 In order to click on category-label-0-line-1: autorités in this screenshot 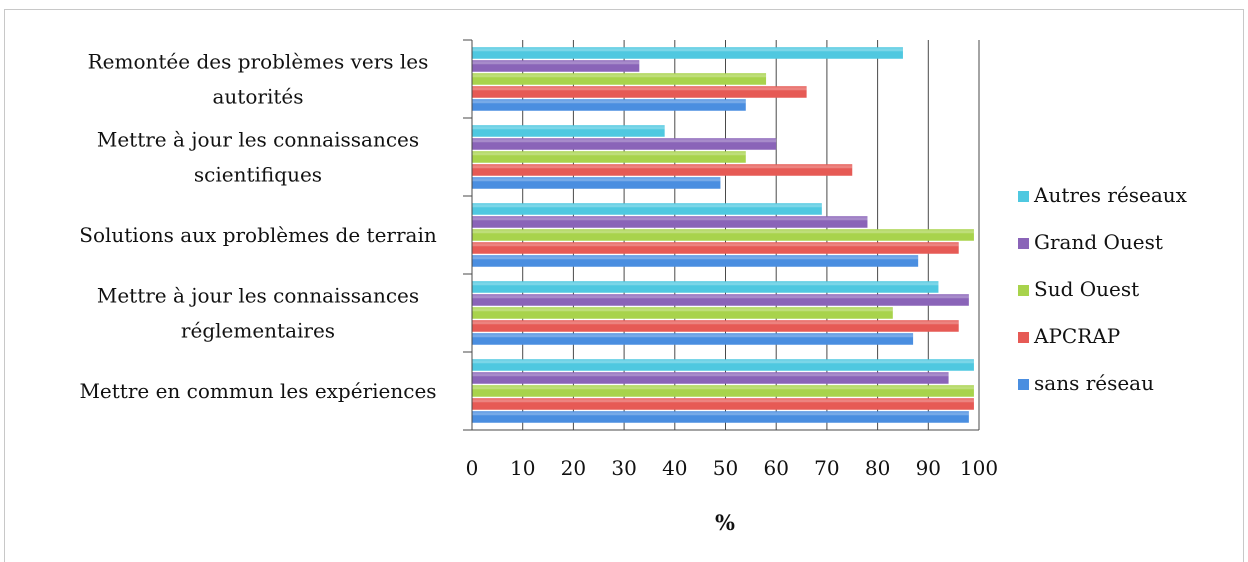, I will do `click(258, 97)`.